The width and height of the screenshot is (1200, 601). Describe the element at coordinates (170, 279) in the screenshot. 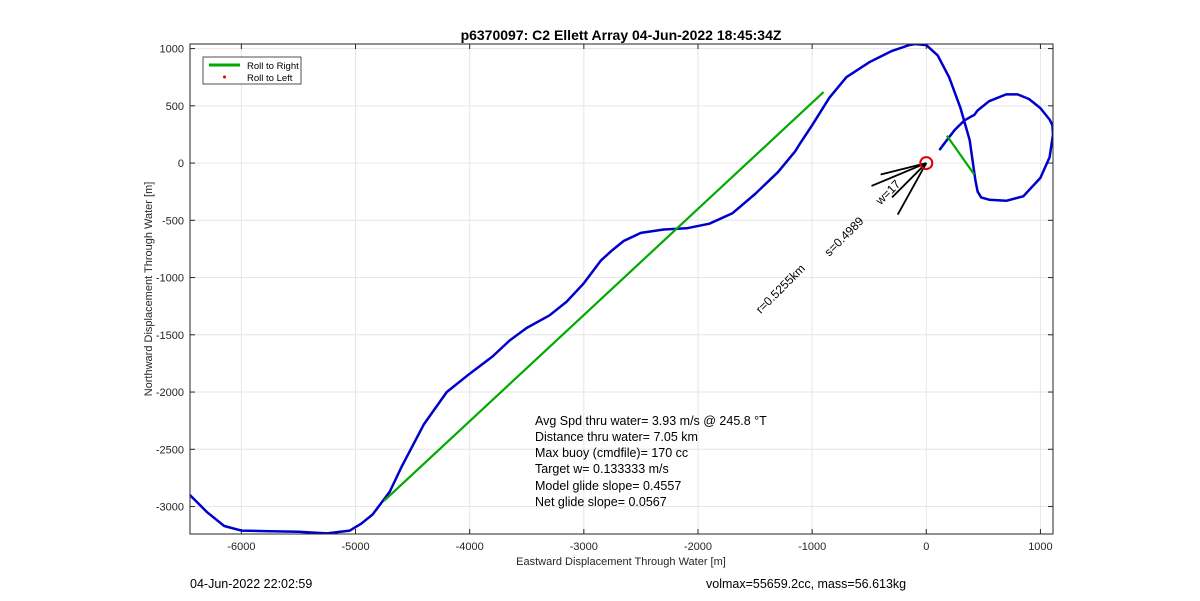

I see `y-tick-label: -1000` at that location.